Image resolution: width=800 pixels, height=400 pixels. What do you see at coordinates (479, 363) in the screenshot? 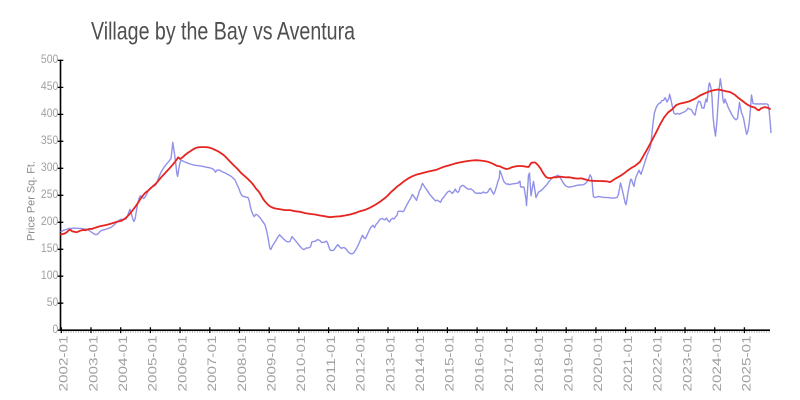
I see `svg-text: 2016-01` at bounding box center [479, 363].